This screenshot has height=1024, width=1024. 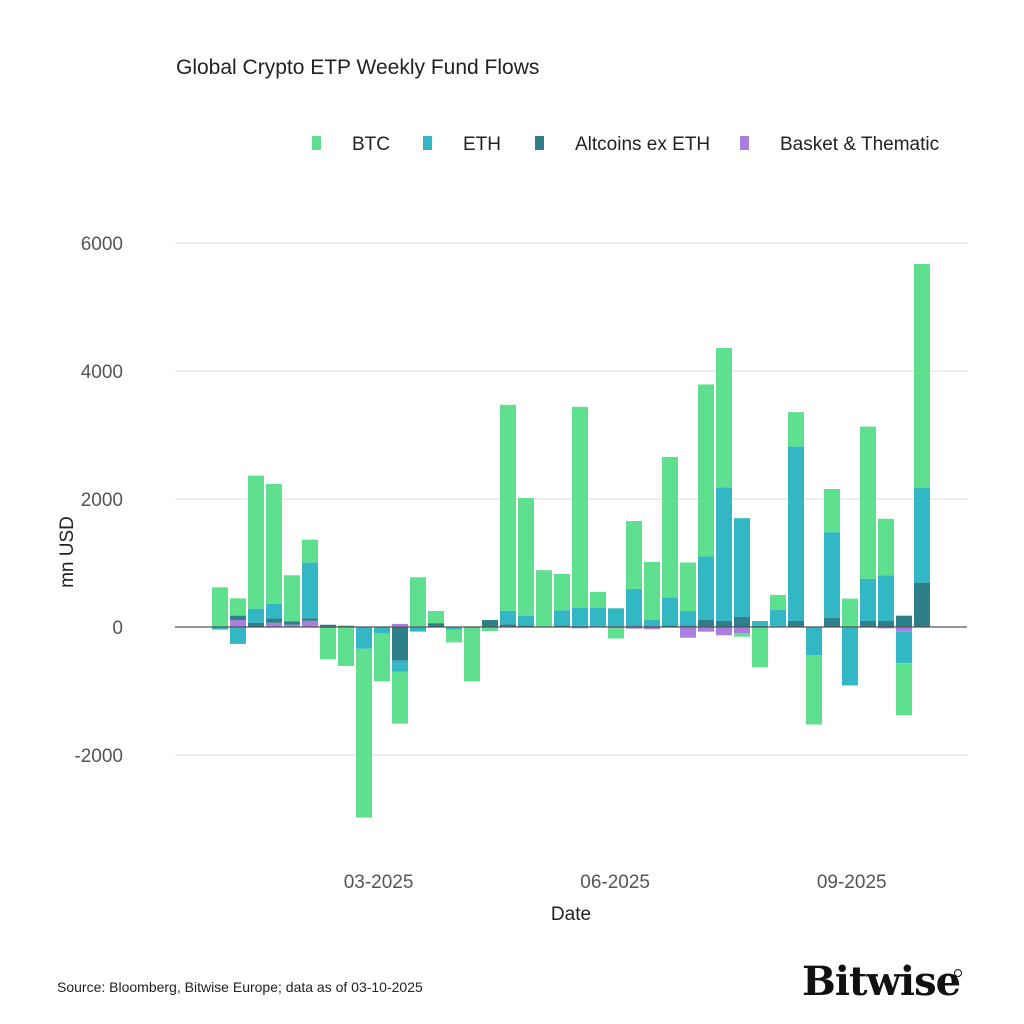 I want to click on x-tick-labels: 03-2025 06-2025 09-2025, so click(x=615, y=882).